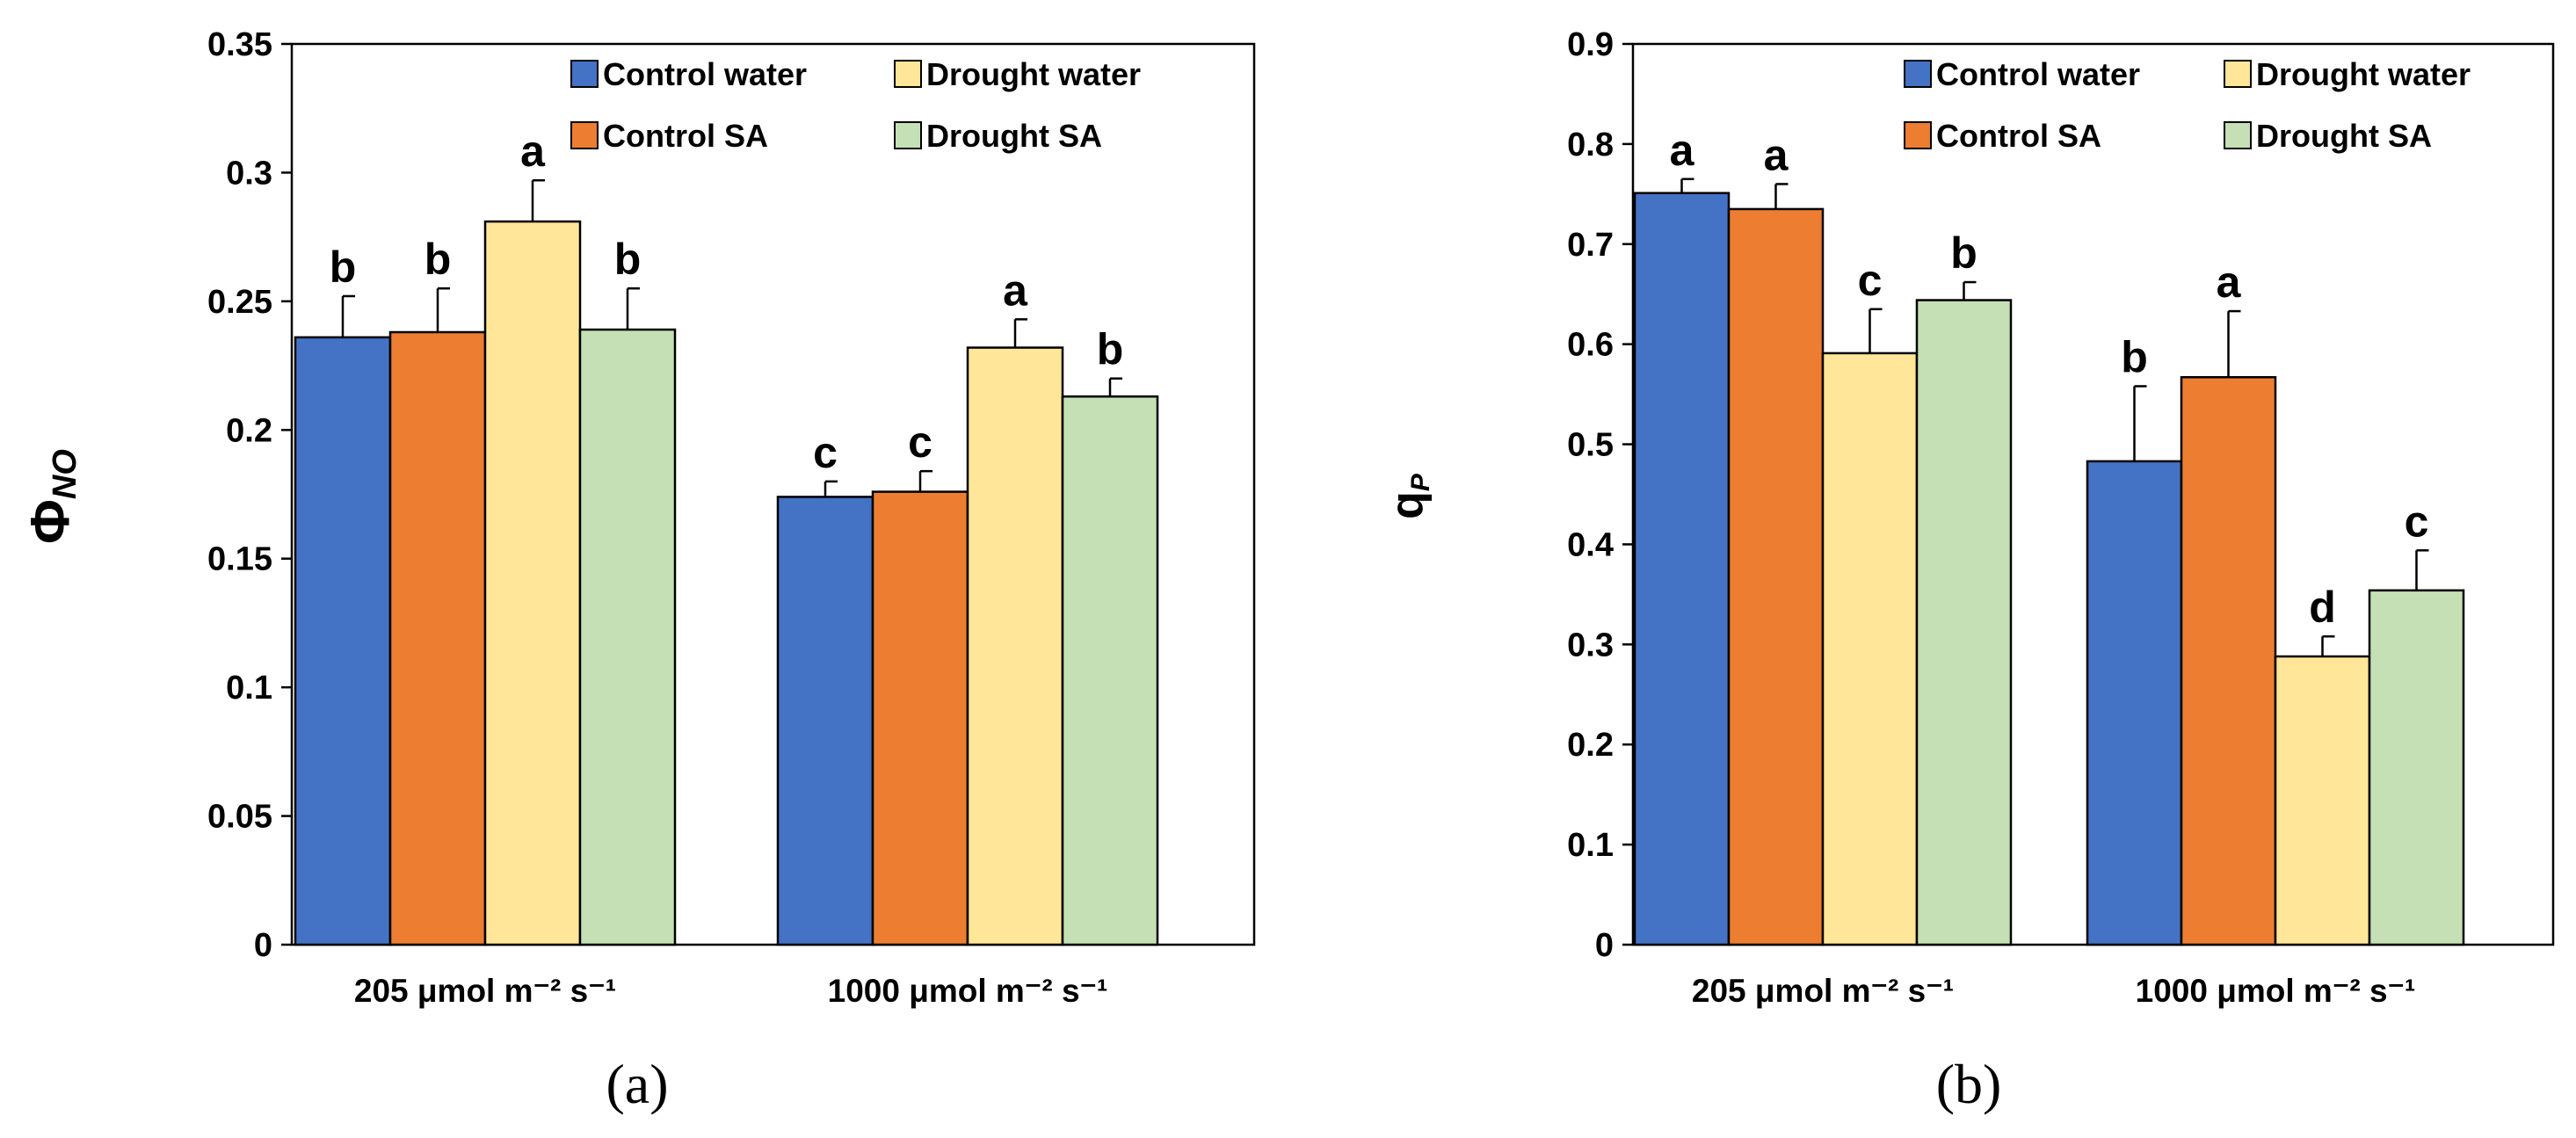 The width and height of the screenshot is (2576, 1138). I want to click on y-tick-label: 0.8, so click(1590, 145).